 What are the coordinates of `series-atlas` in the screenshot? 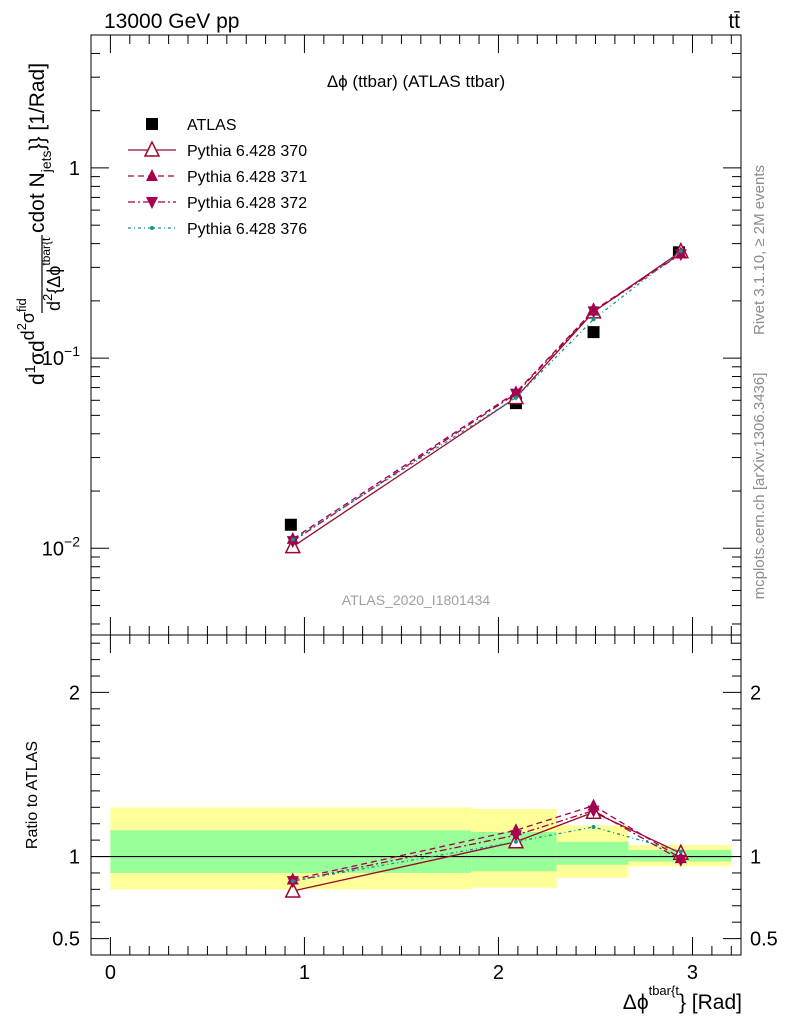 It's located at (484, 388).